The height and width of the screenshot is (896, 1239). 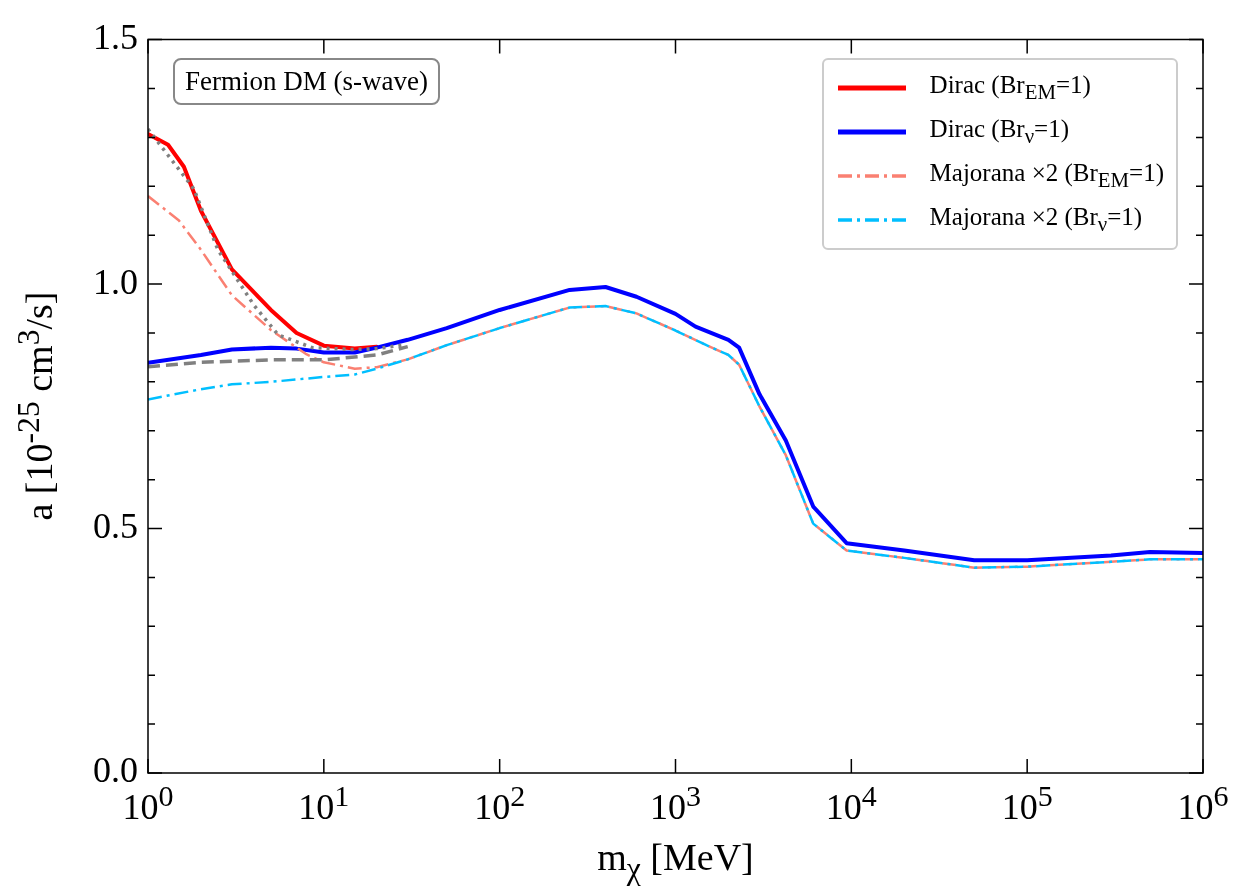 What do you see at coordinates (500, 803) in the screenshot?
I see `x-tick-label: 10$^{2}$` at bounding box center [500, 803].